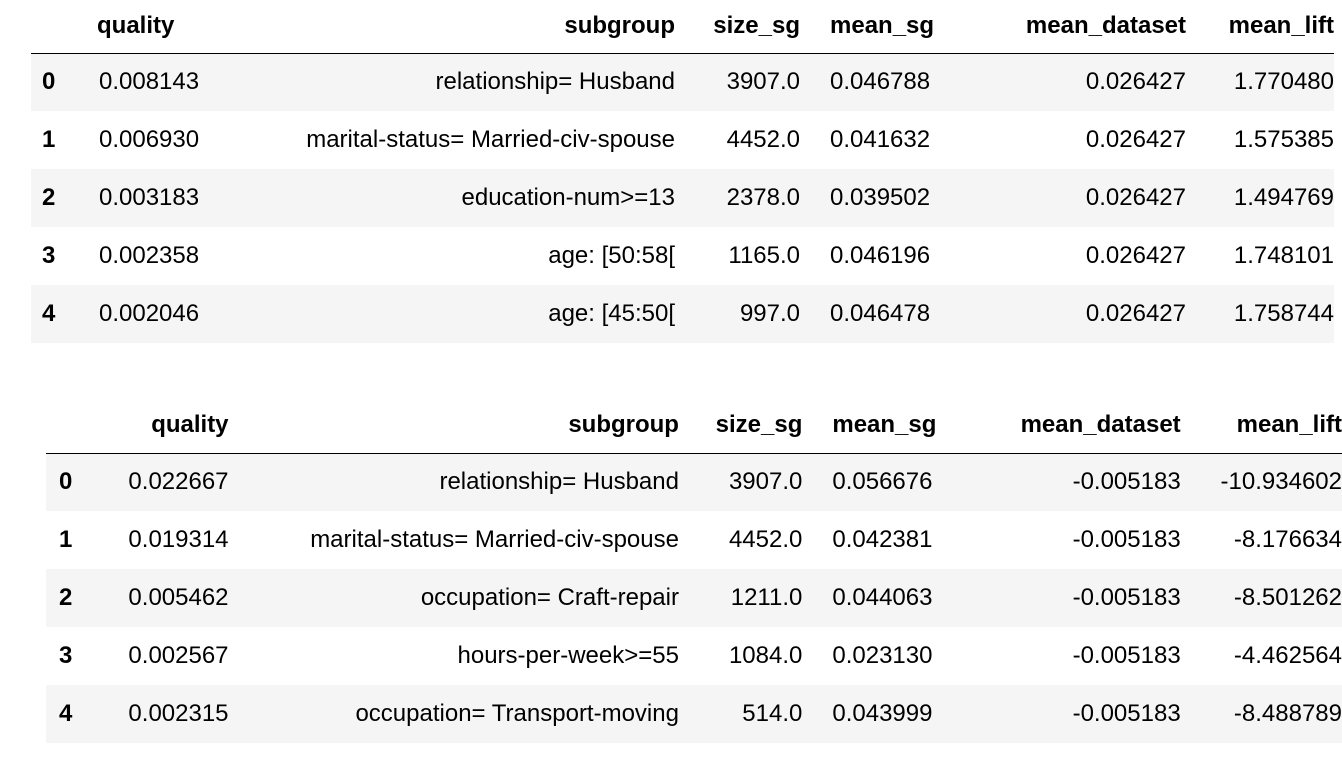 This screenshot has width=1342, height=758. Describe the element at coordinates (149, 82) in the screenshot. I see `cell-quality: 0.008143` at that location.